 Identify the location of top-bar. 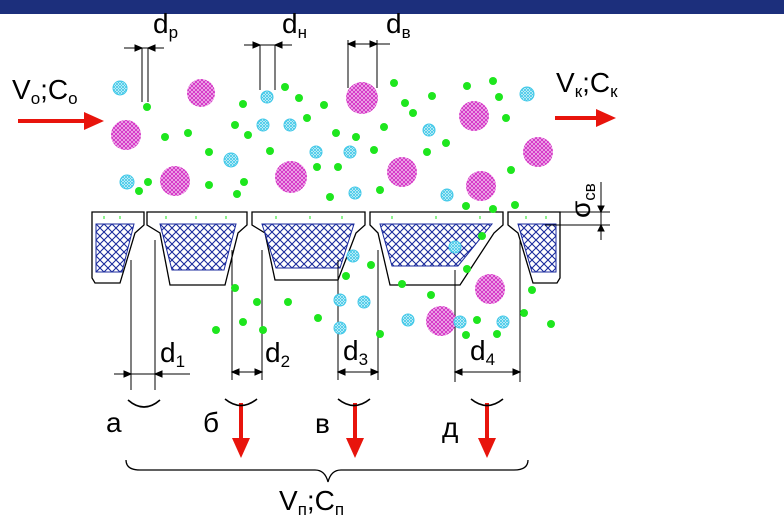
(392, 7).